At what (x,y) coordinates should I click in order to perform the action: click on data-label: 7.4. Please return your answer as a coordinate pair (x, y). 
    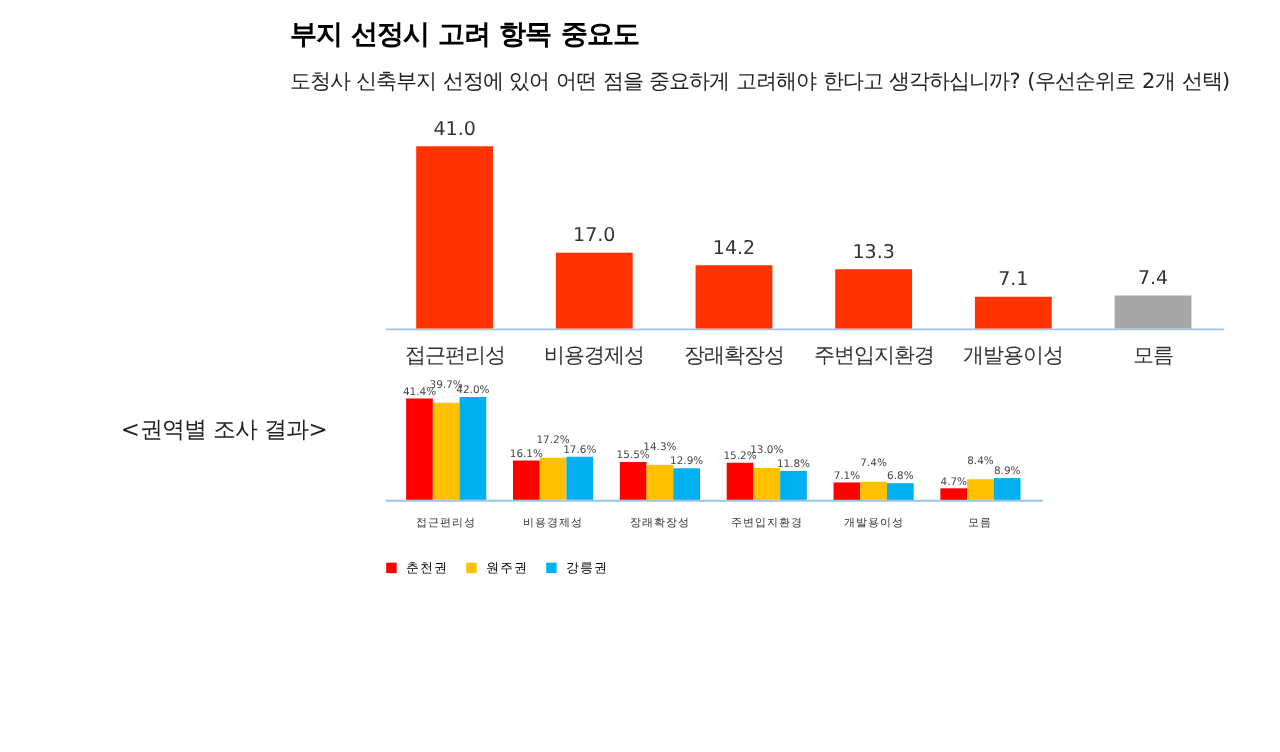
    Looking at the image, I should click on (1153, 279).